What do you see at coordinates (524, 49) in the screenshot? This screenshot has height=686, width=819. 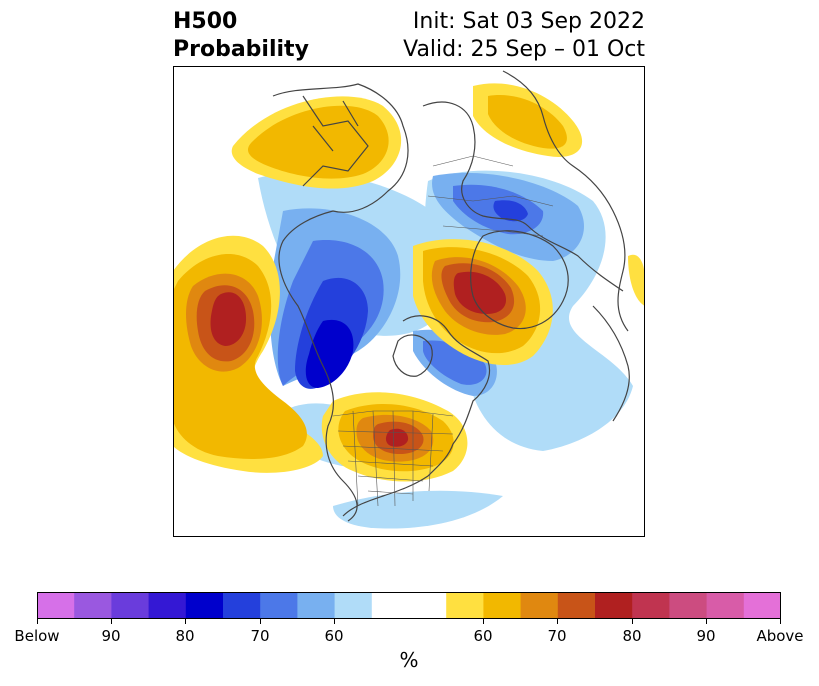 I see `valid-range: Valid: 25 Sep – 01 Oct` at bounding box center [524, 49].